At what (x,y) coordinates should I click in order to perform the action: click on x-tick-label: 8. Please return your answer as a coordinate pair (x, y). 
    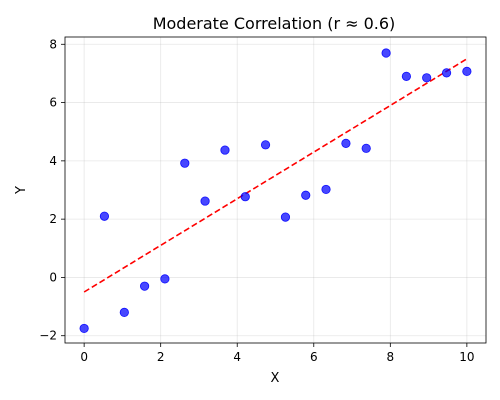
    Looking at the image, I should click on (390, 357).